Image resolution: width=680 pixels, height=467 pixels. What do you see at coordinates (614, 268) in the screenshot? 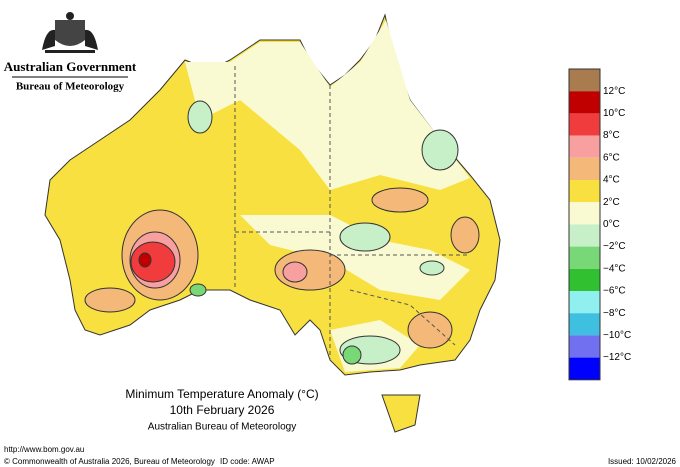
I see `legend-label: −4°C` at bounding box center [614, 268].